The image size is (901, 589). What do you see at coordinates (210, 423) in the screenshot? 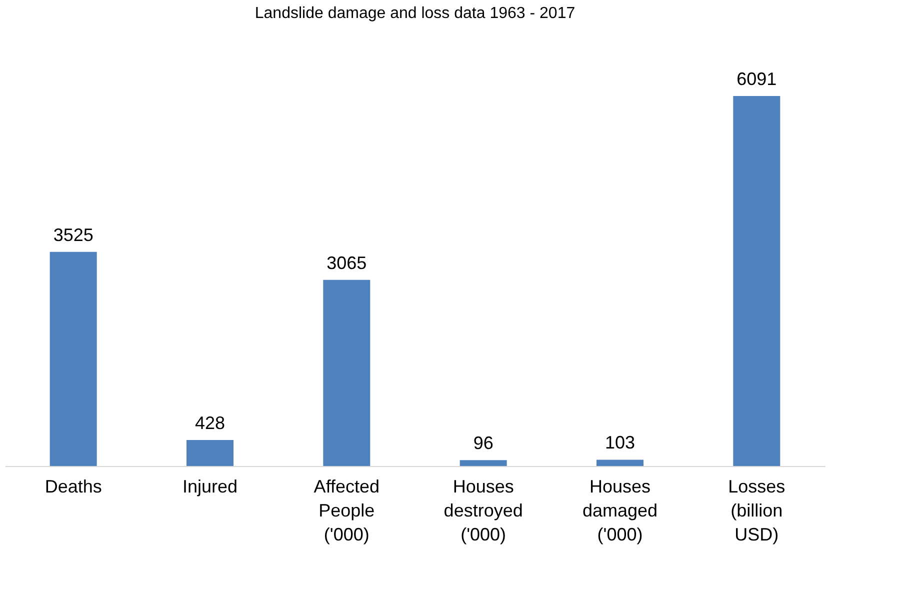
I see `data-label: 428` at bounding box center [210, 423].